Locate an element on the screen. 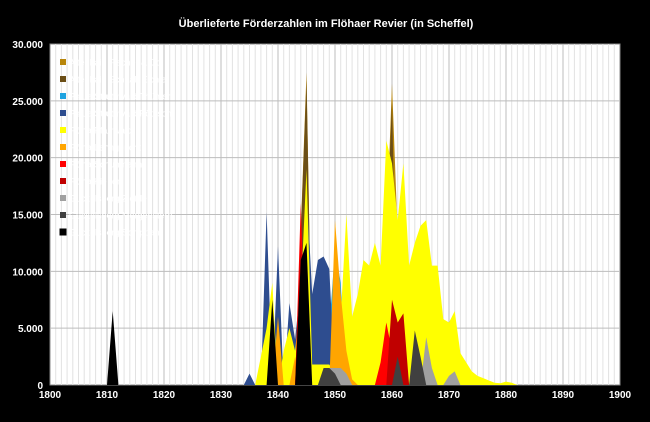 The image size is (650, 422). legend-label: Altenhain Fischer & Co. is located at coordinates (116, 63).